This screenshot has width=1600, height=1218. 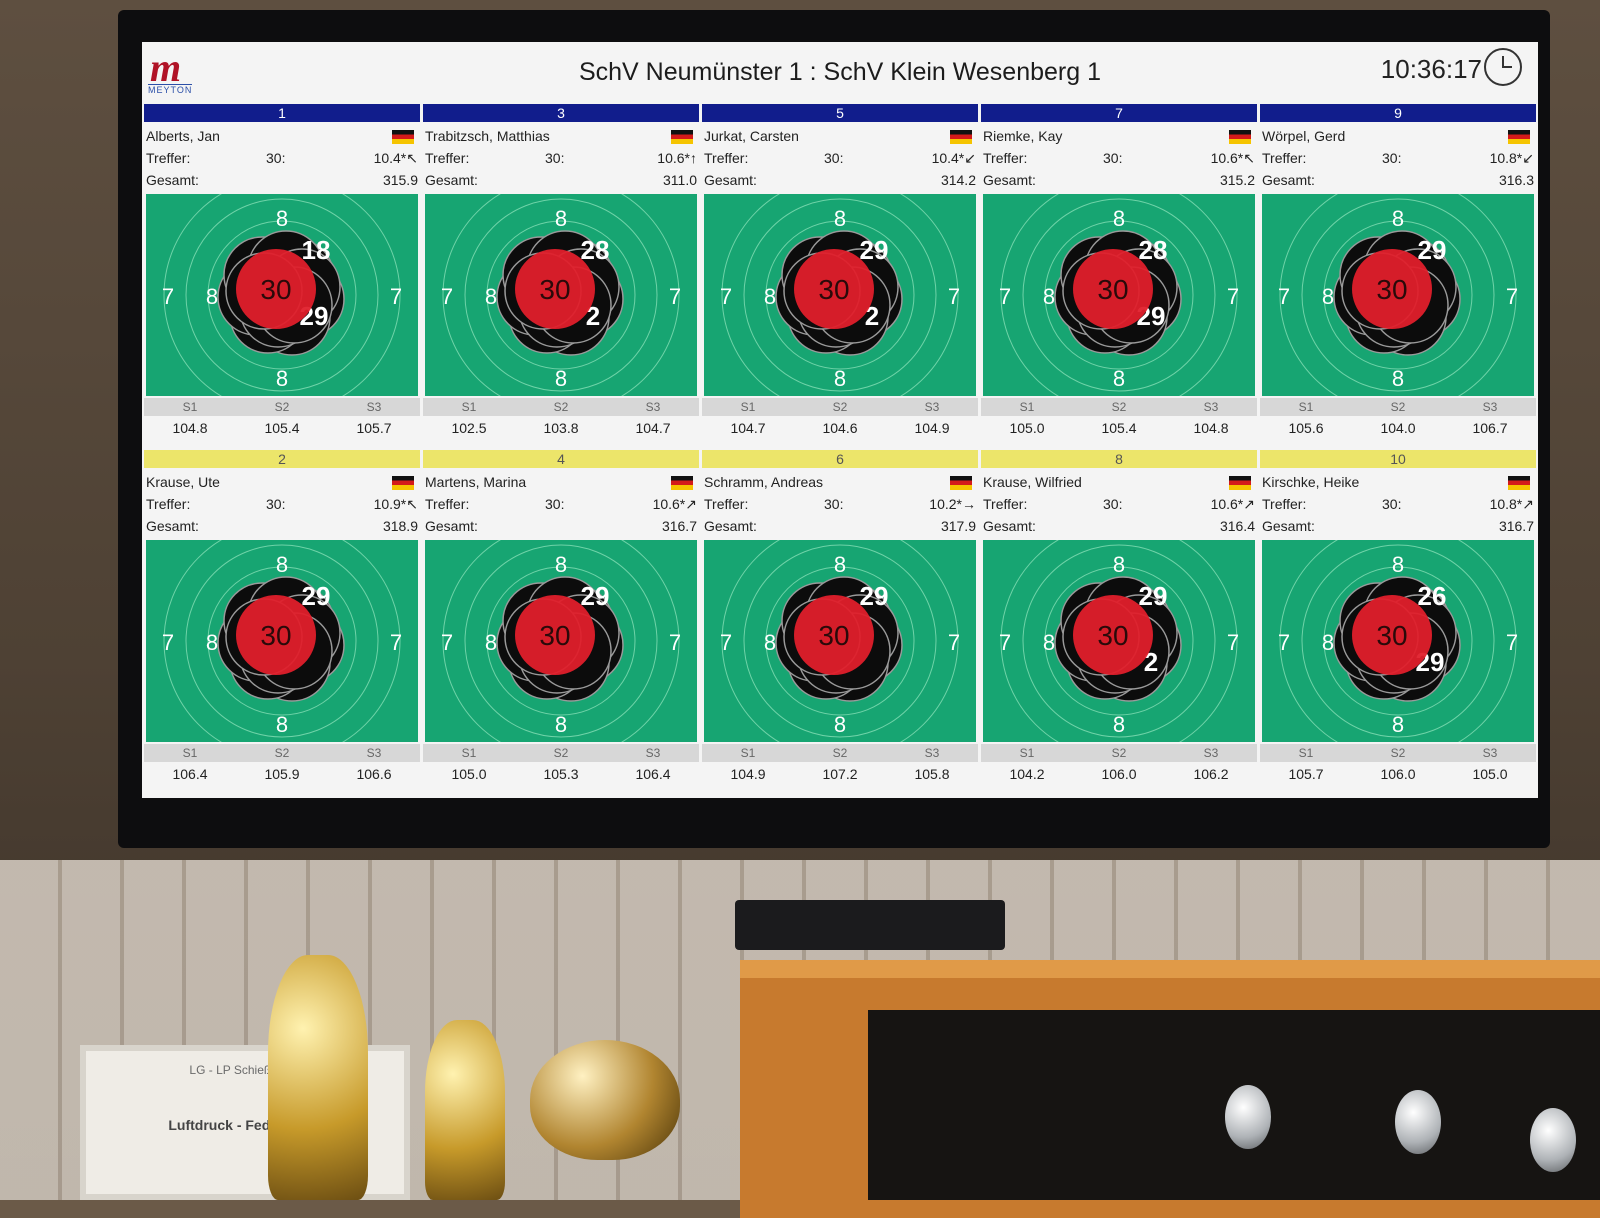 I want to click on shooter-name: Riemke, Kay, so click(x=1023, y=136).